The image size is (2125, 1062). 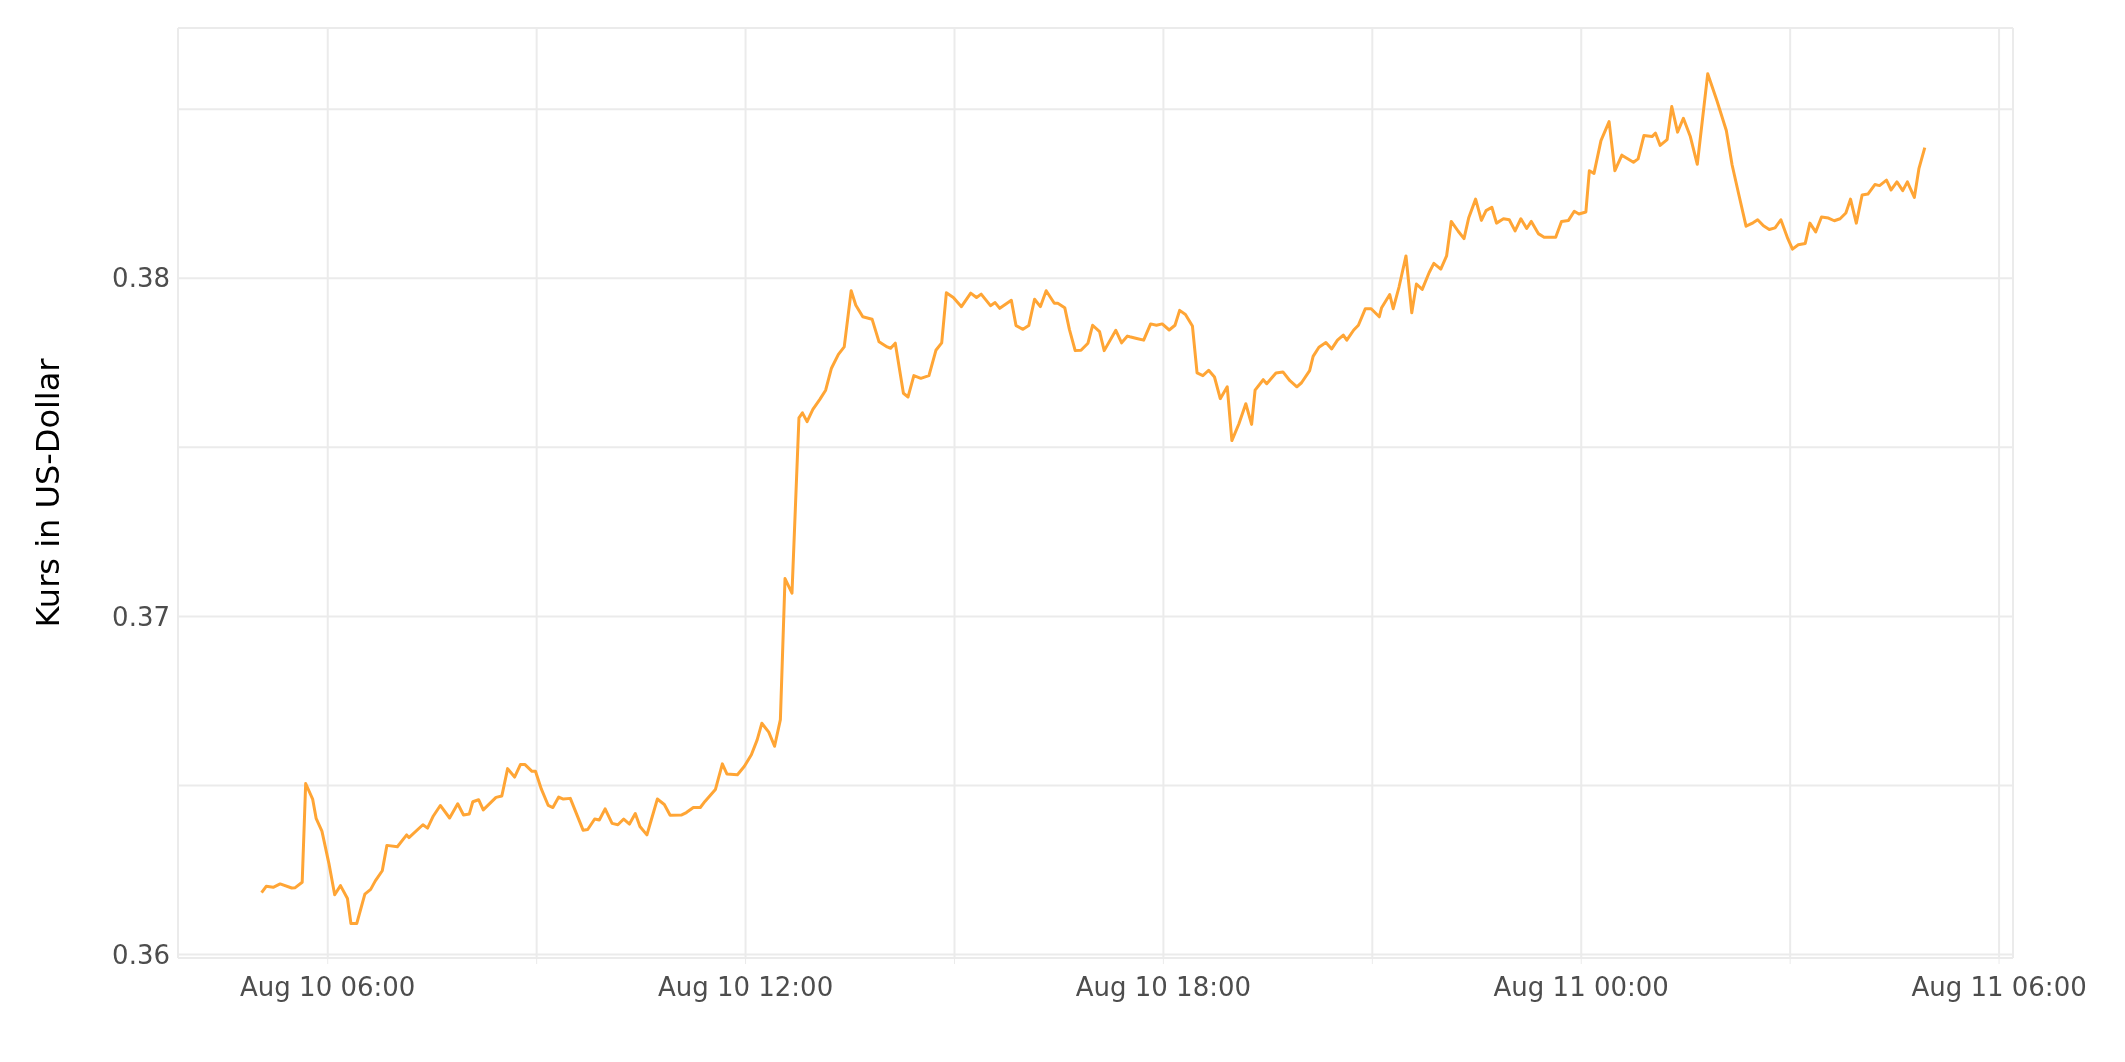 I want to click on y-axis-title: Kurs in US-Dollar, so click(x=48, y=492).